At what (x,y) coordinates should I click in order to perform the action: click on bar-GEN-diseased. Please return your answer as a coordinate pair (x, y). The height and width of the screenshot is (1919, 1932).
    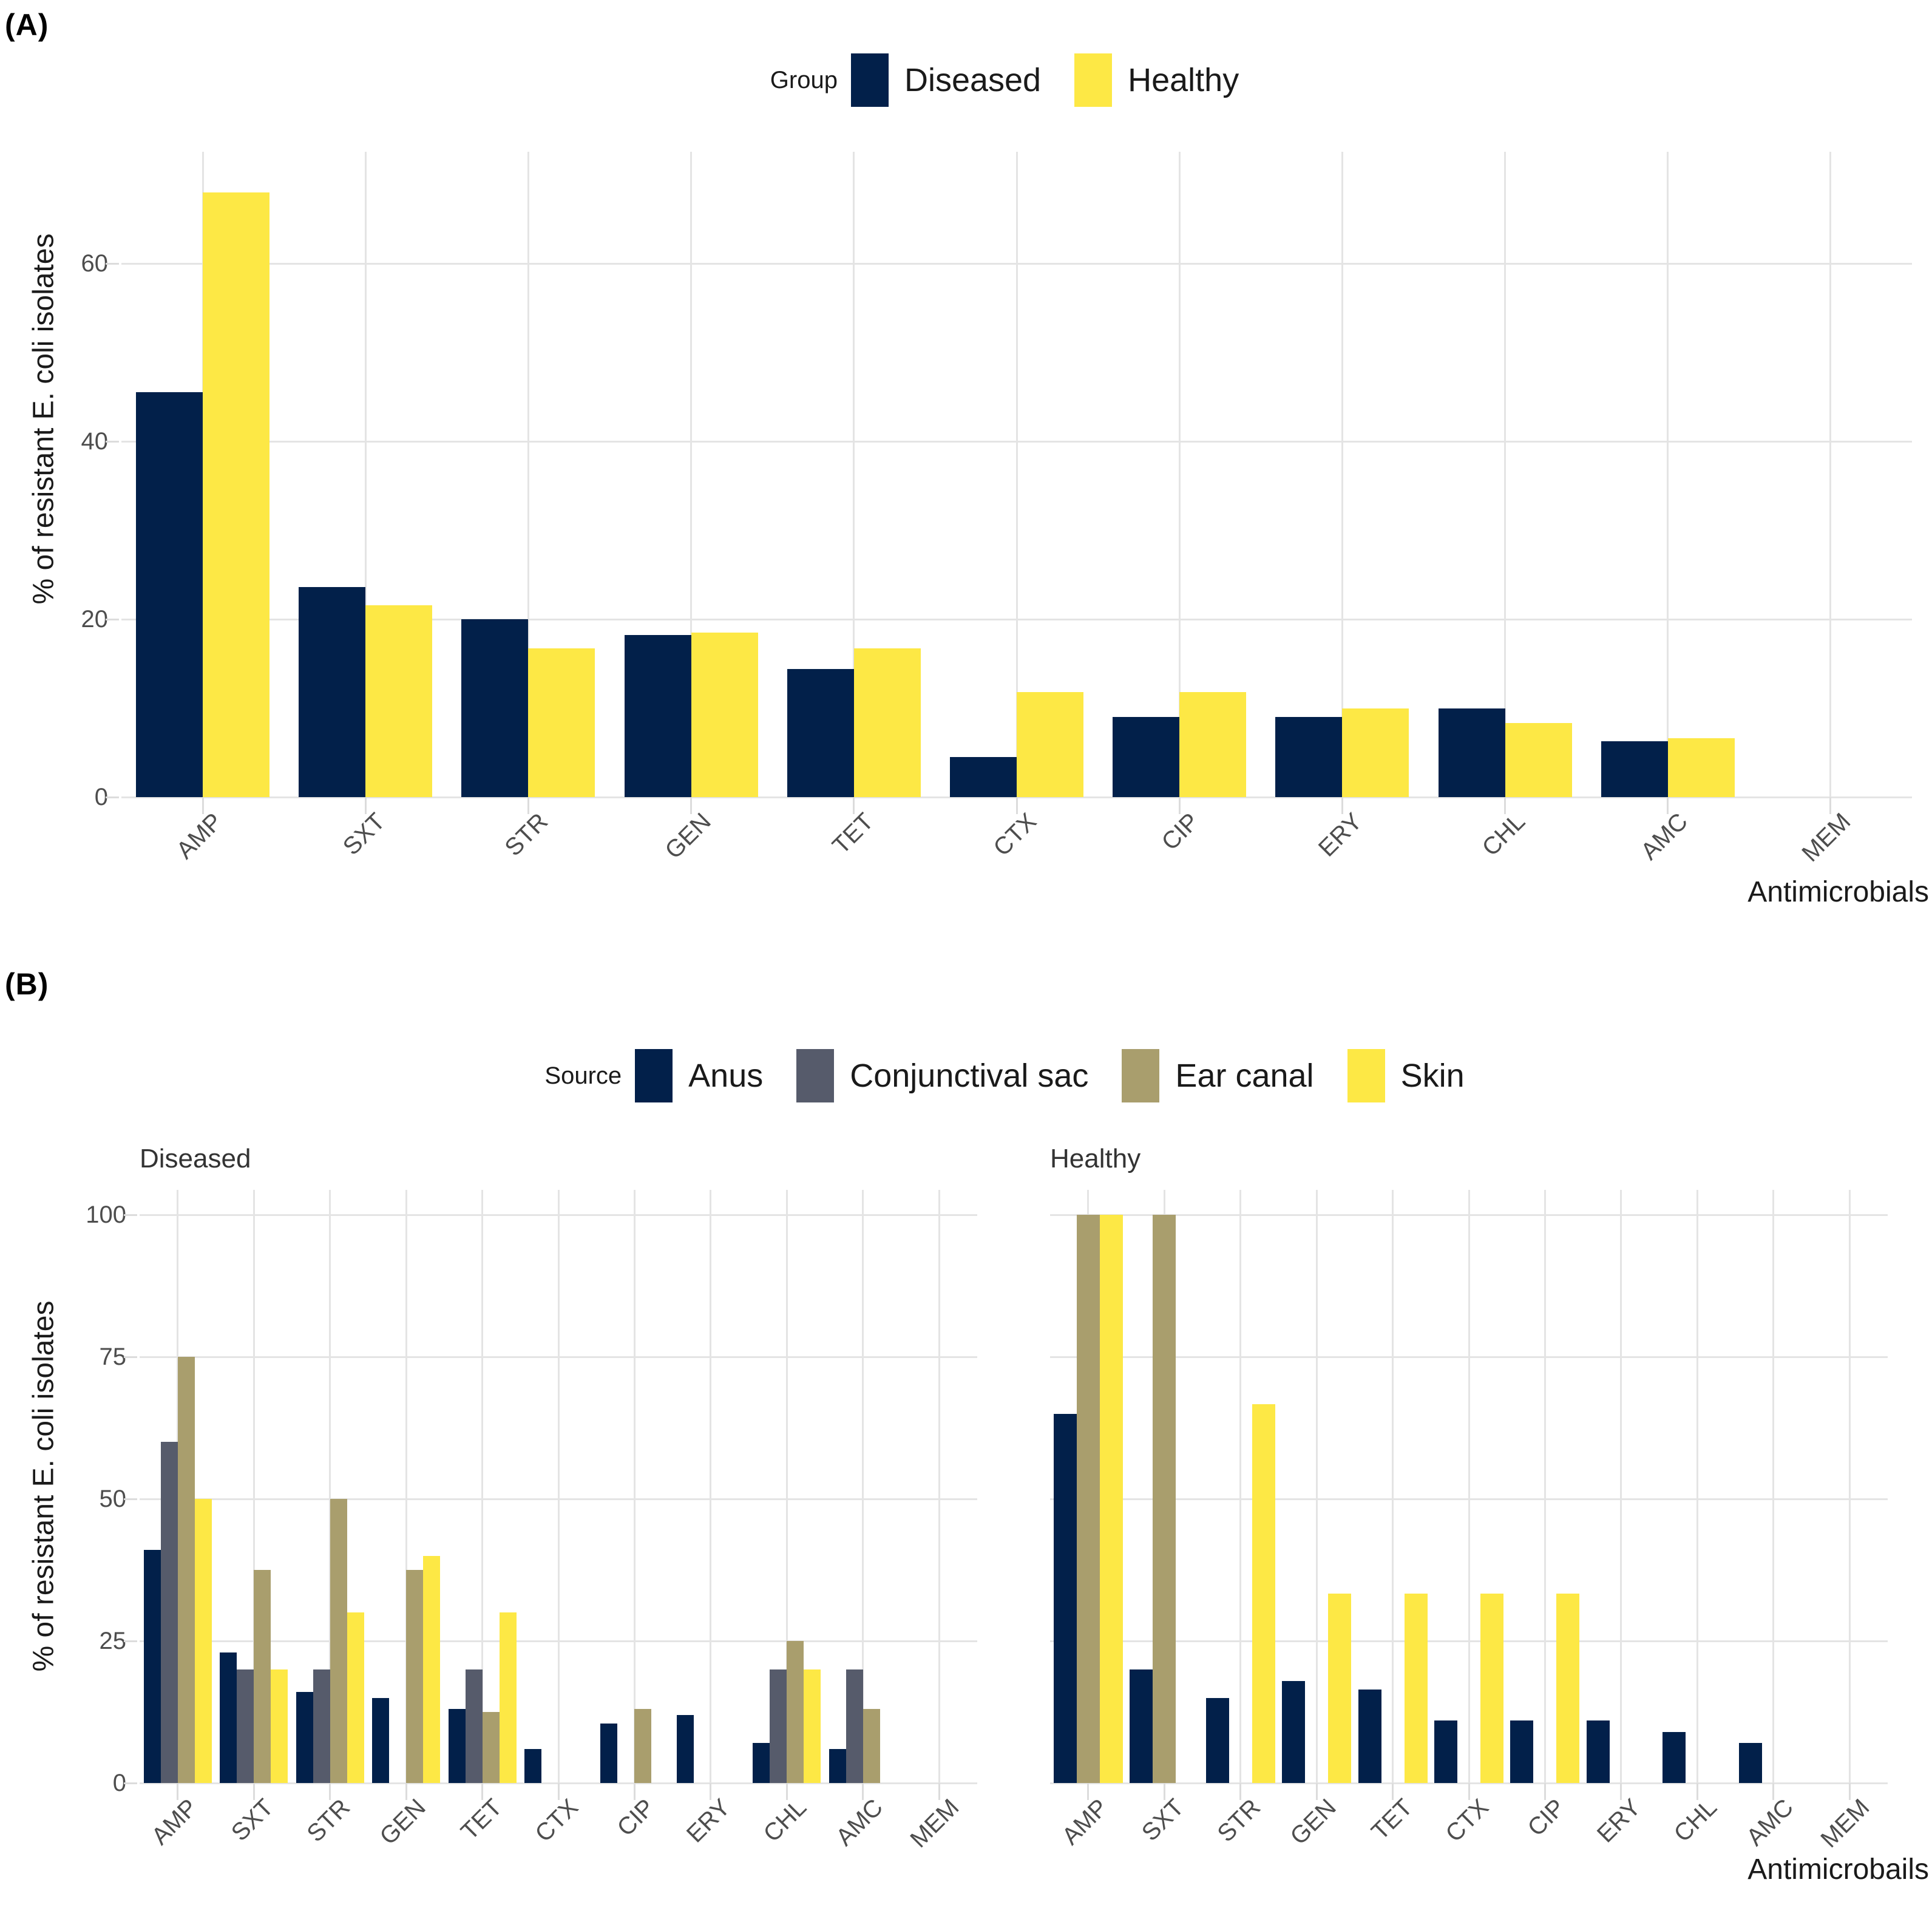
    Looking at the image, I should click on (657, 716).